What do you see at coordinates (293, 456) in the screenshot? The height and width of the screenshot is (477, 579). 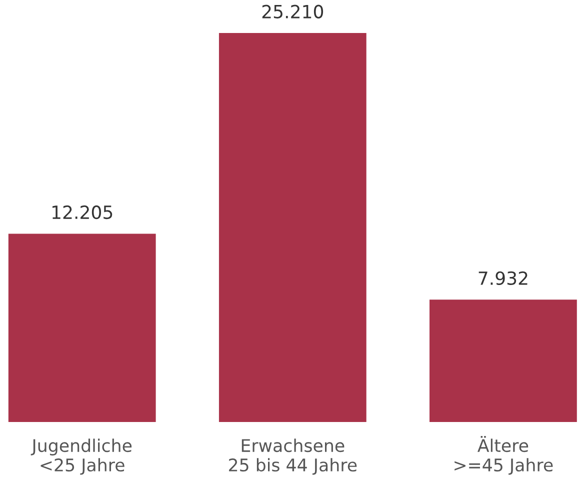 I see `x-tick-label: Erwachsene 25 bis 44 Jahre` at bounding box center [293, 456].